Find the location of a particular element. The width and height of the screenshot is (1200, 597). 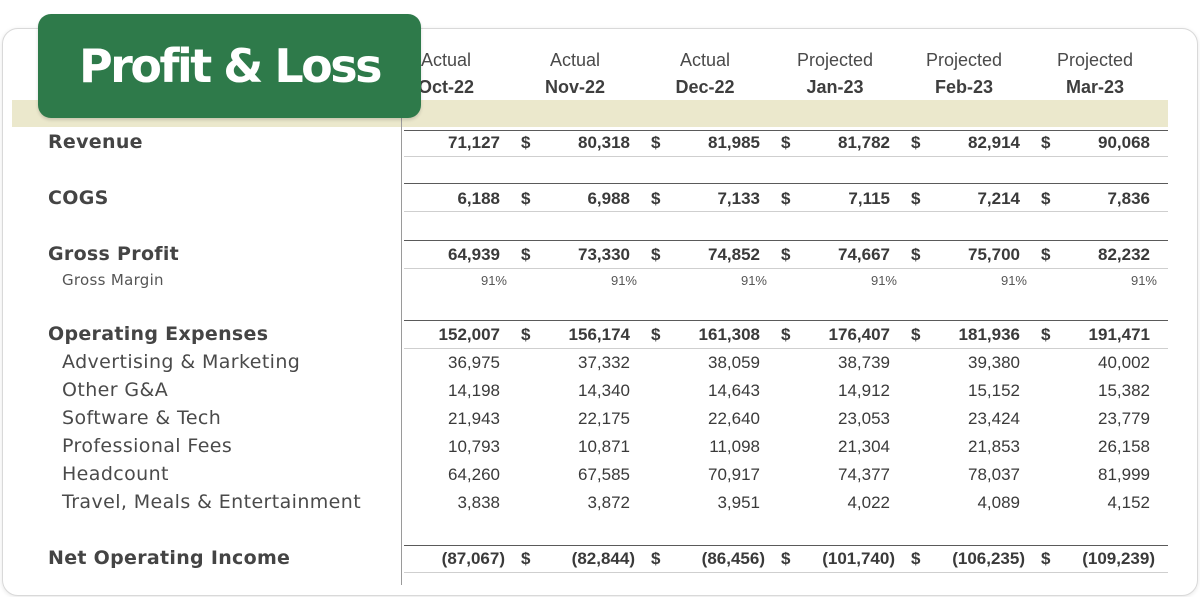

cell-value: 11,098 is located at coordinates (734, 446).